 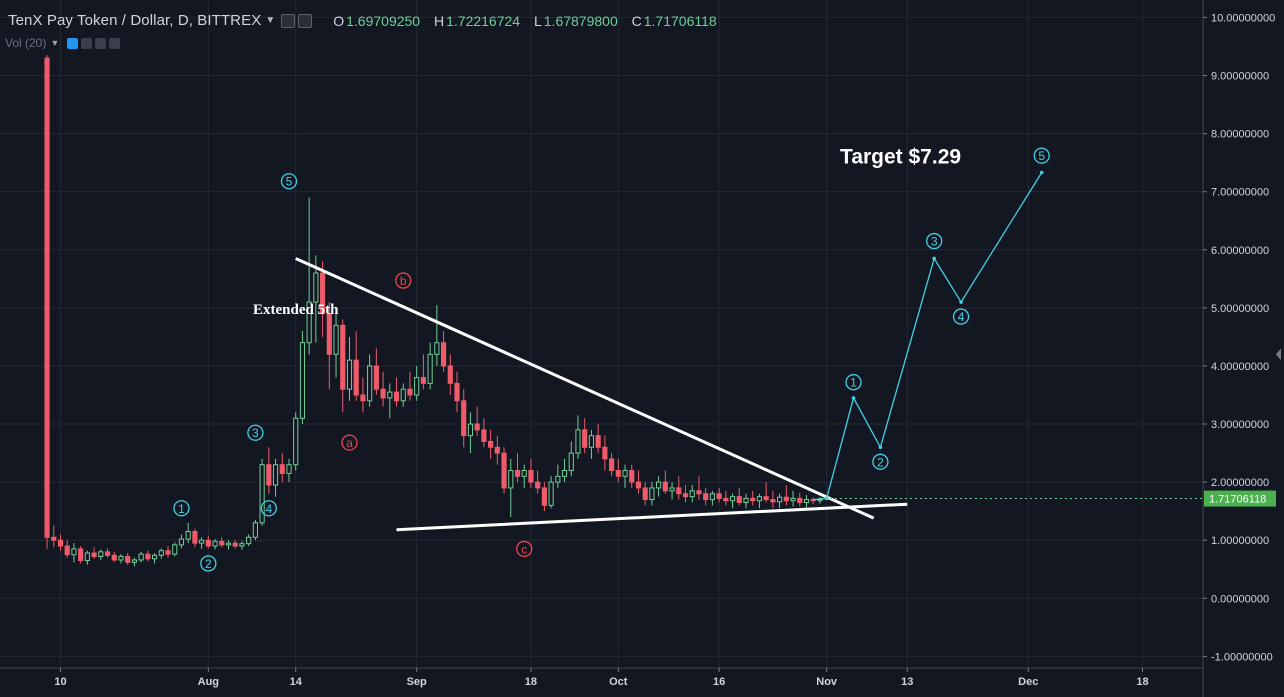 I want to click on price-tick-label: 6.00000000, so click(x=1240, y=251).